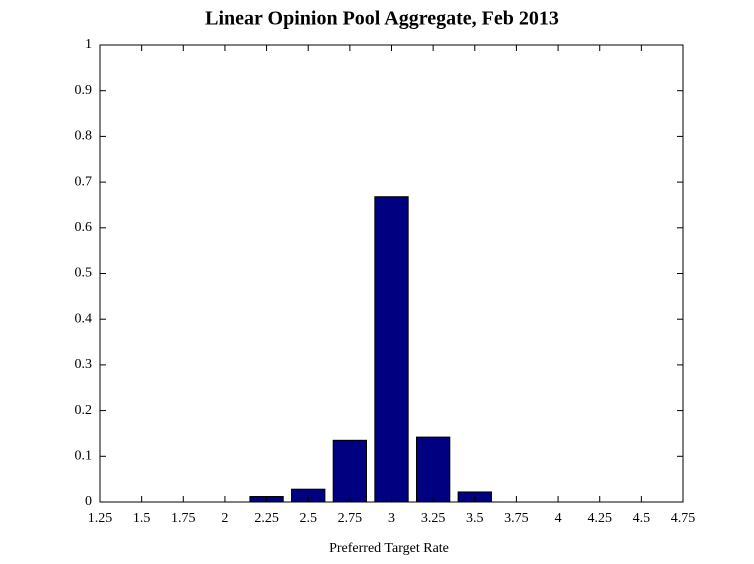 This screenshot has height=564, width=754. What do you see at coordinates (433, 518) in the screenshot?
I see `x-tick-label: 3.25` at bounding box center [433, 518].